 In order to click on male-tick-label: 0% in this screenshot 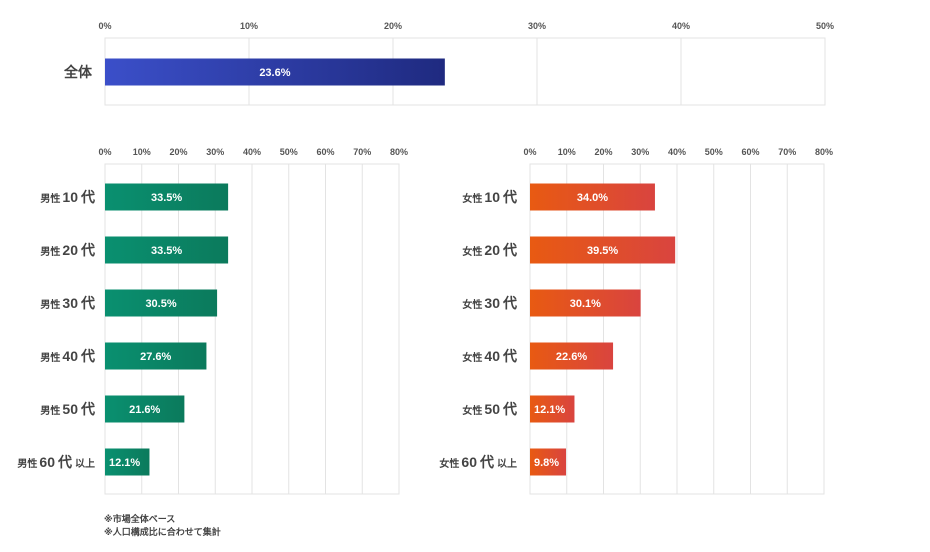, I will do `click(104, 152)`.